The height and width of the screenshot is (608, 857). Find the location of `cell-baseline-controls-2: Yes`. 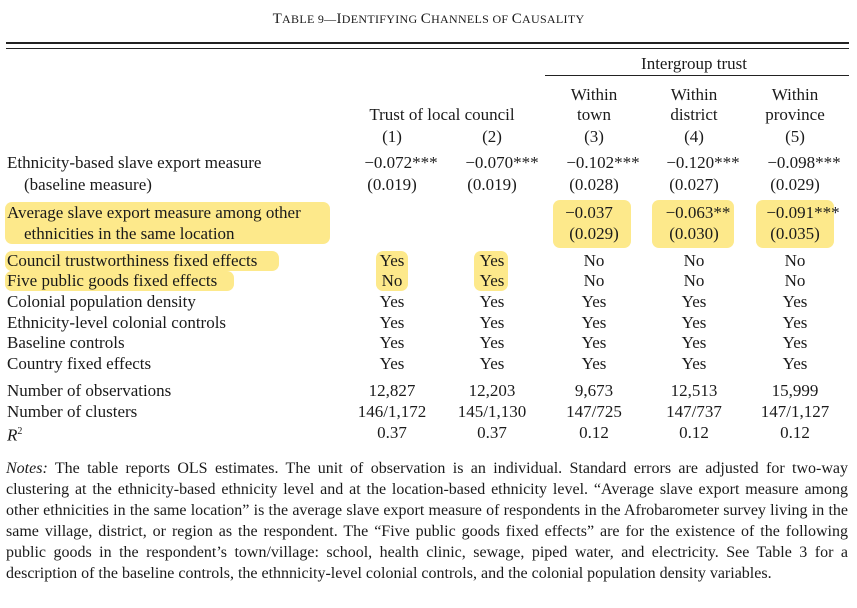

cell-baseline-controls-2: Yes is located at coordinates (492, 342).